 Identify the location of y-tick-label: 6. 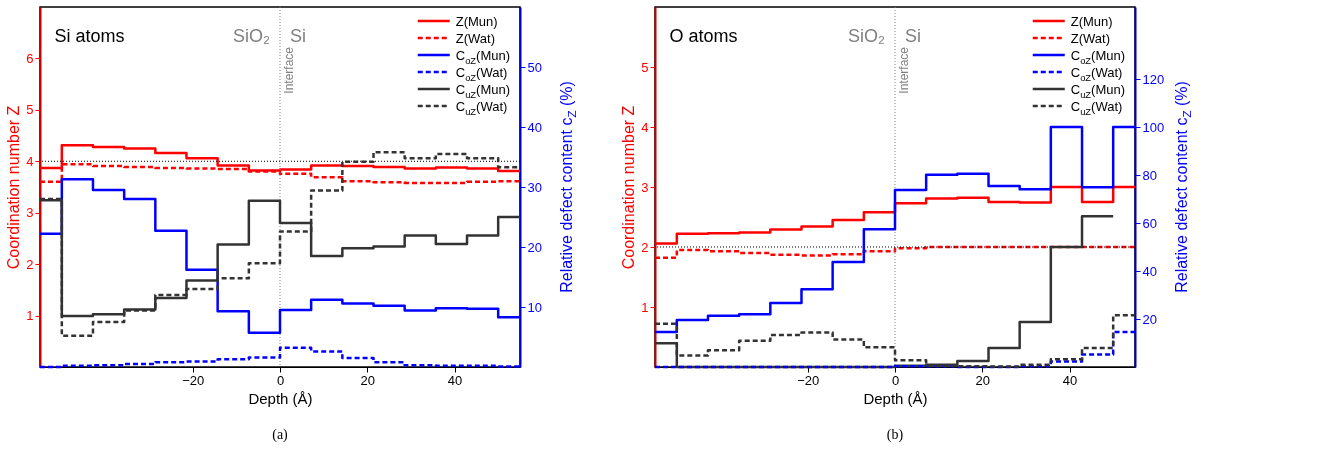
(30, 58).